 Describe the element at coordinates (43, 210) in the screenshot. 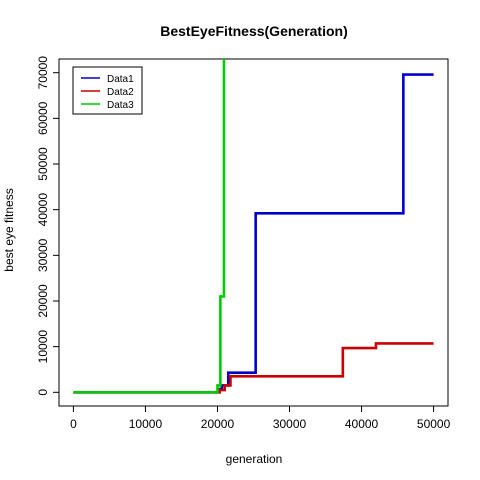

I see `y-tick-label: 40000` at that location.